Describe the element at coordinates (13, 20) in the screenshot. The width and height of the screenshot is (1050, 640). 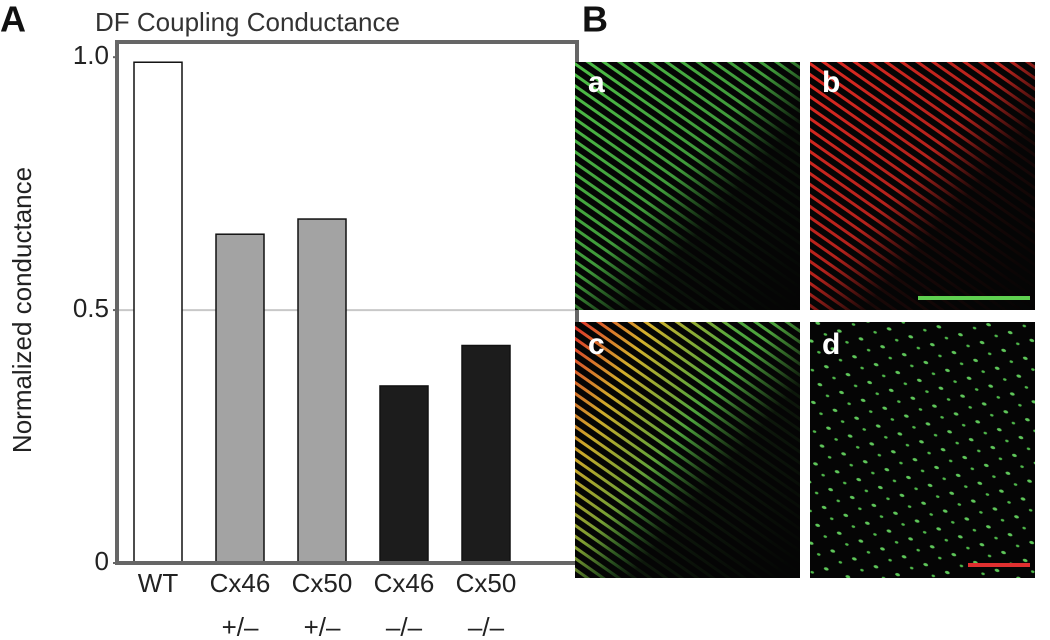
I see `panel-label: A` at that location.